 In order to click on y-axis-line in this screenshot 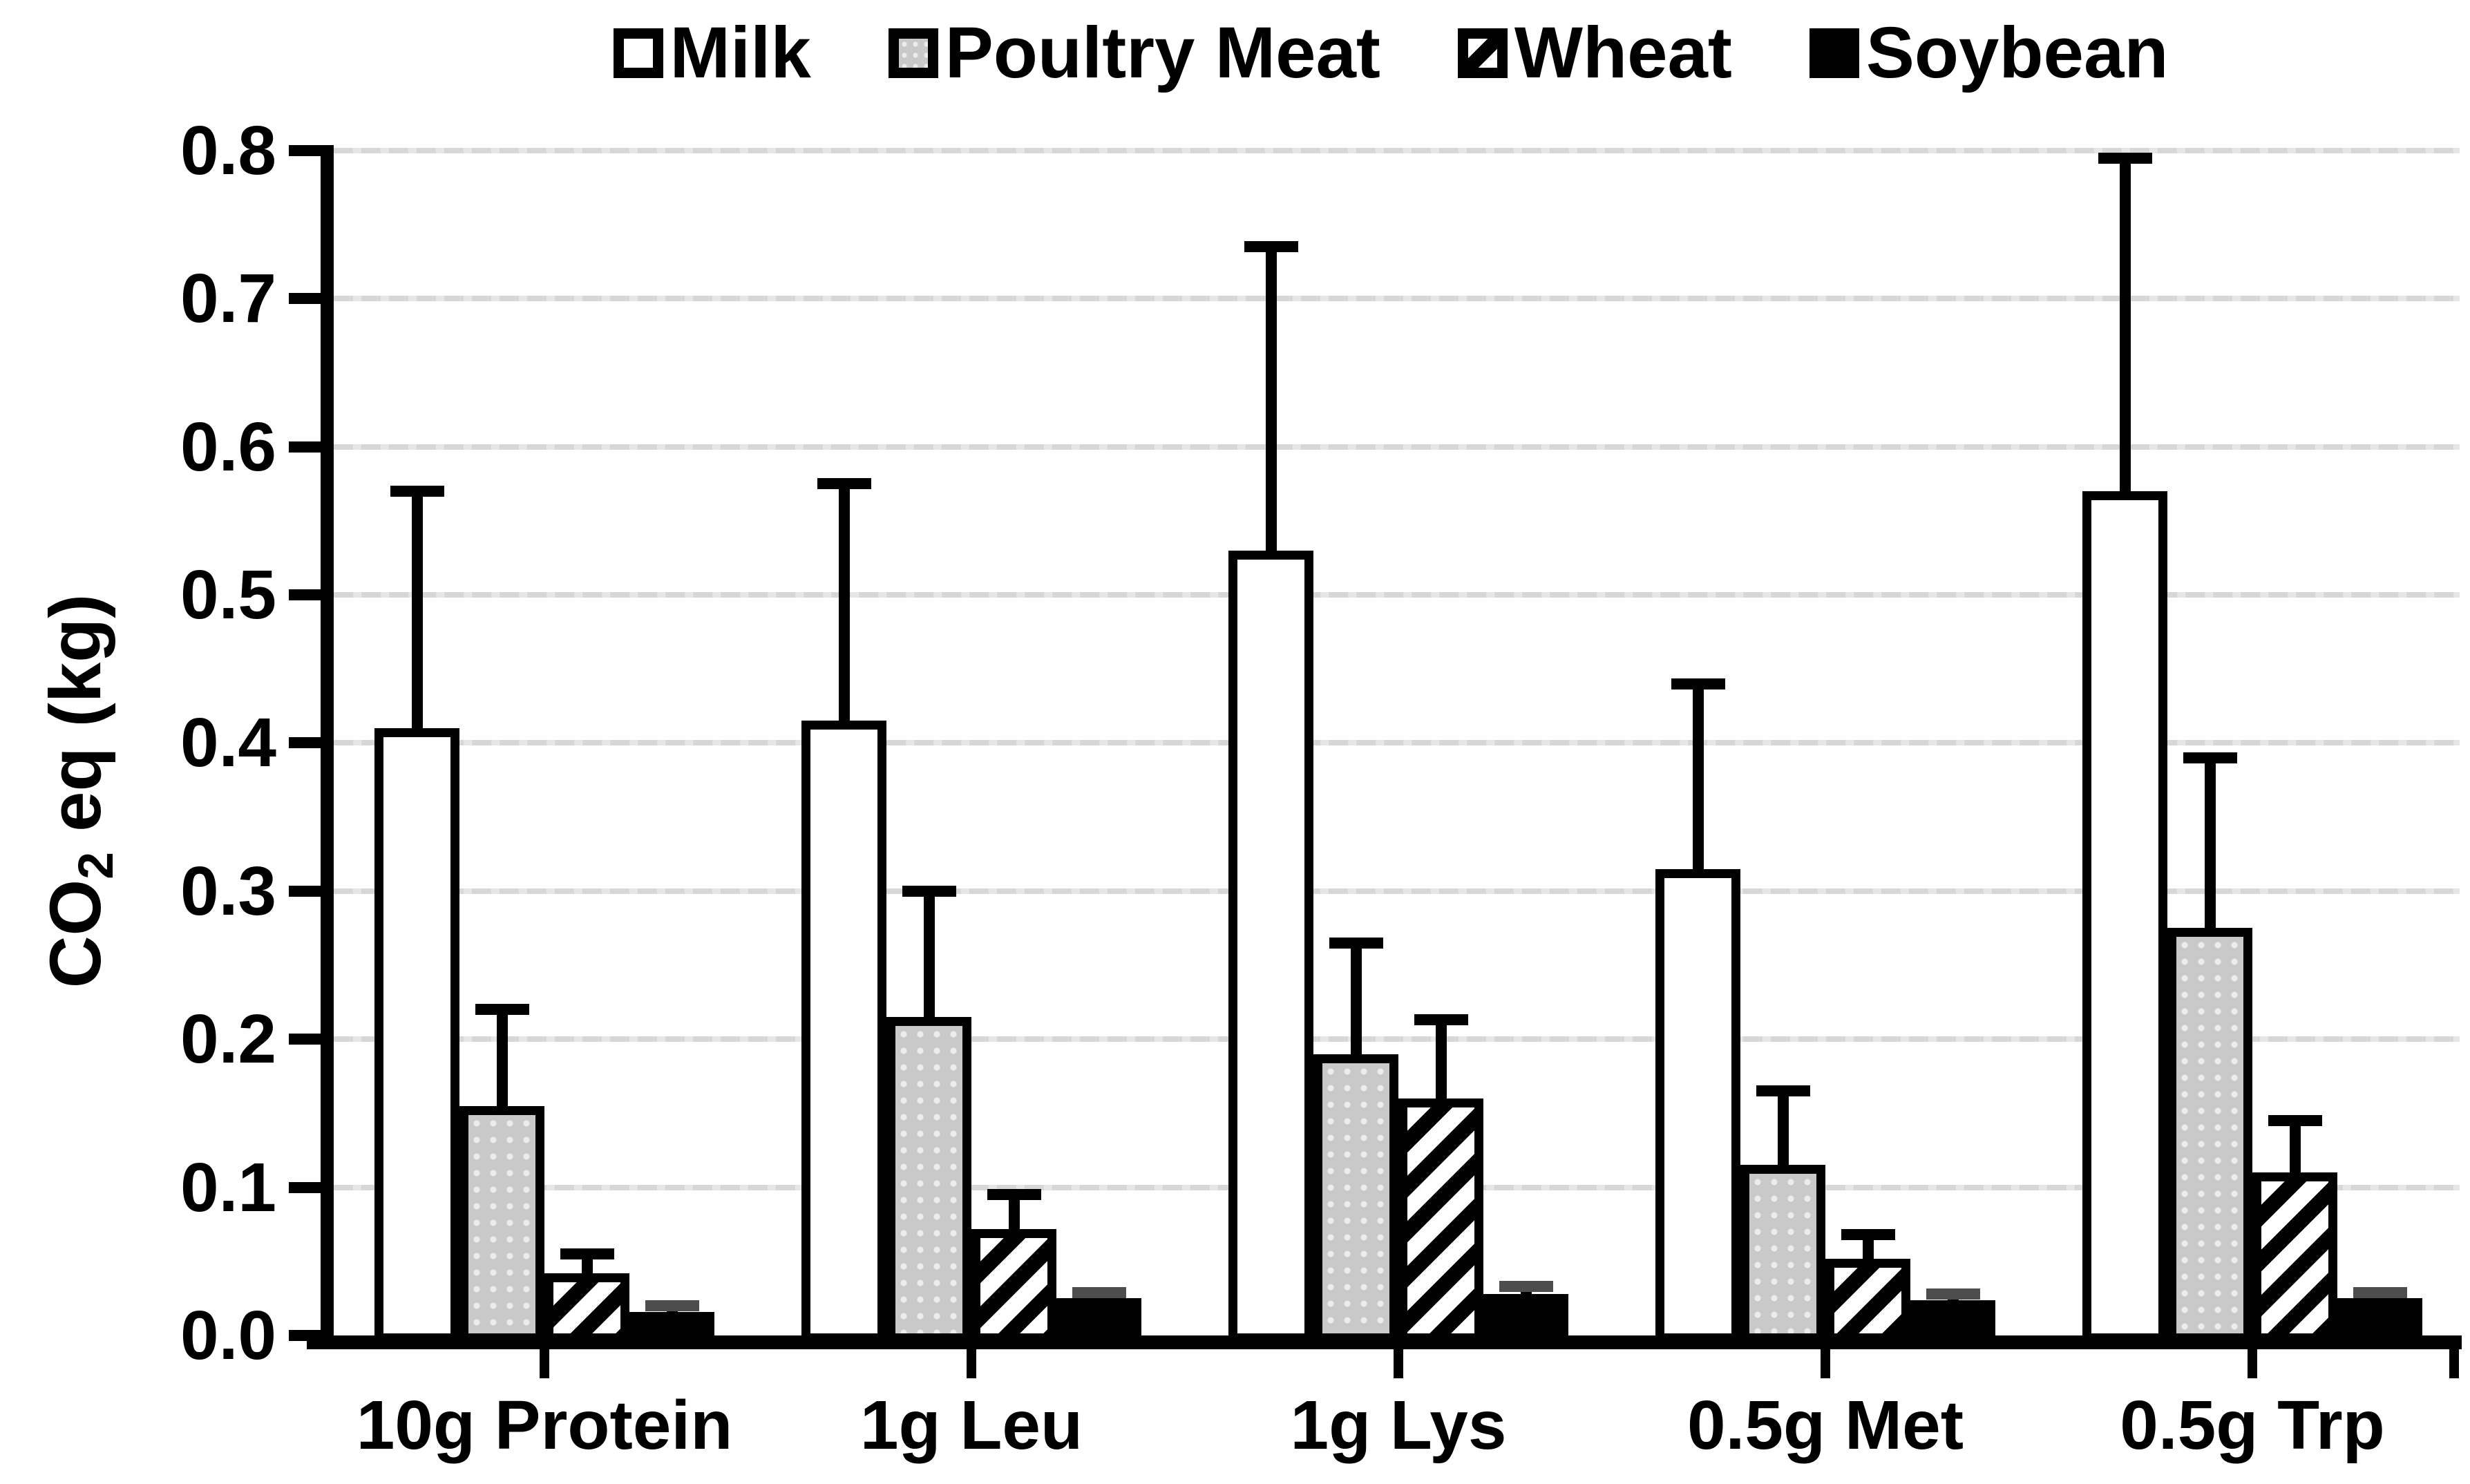, I will do `click(328, 746)`.